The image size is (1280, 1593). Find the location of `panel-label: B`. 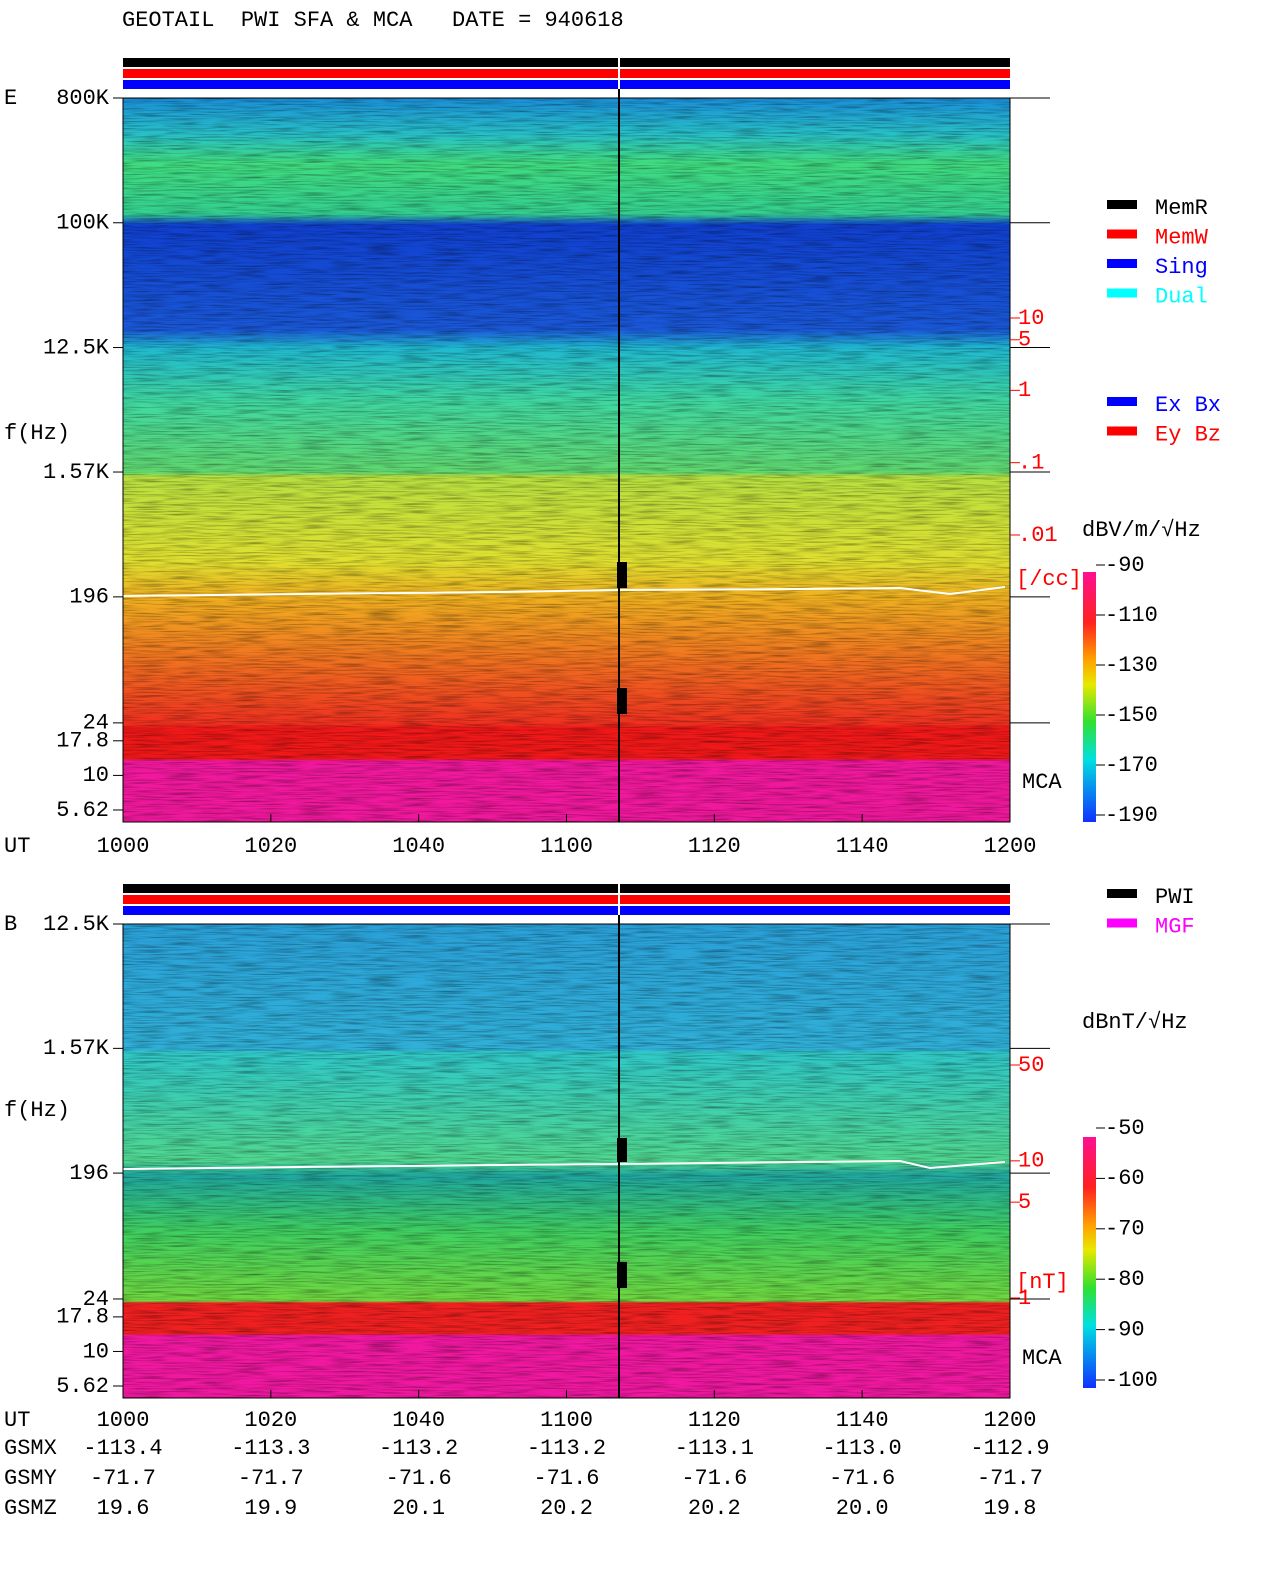

panel-label: B is located at coordinates (10, 924).